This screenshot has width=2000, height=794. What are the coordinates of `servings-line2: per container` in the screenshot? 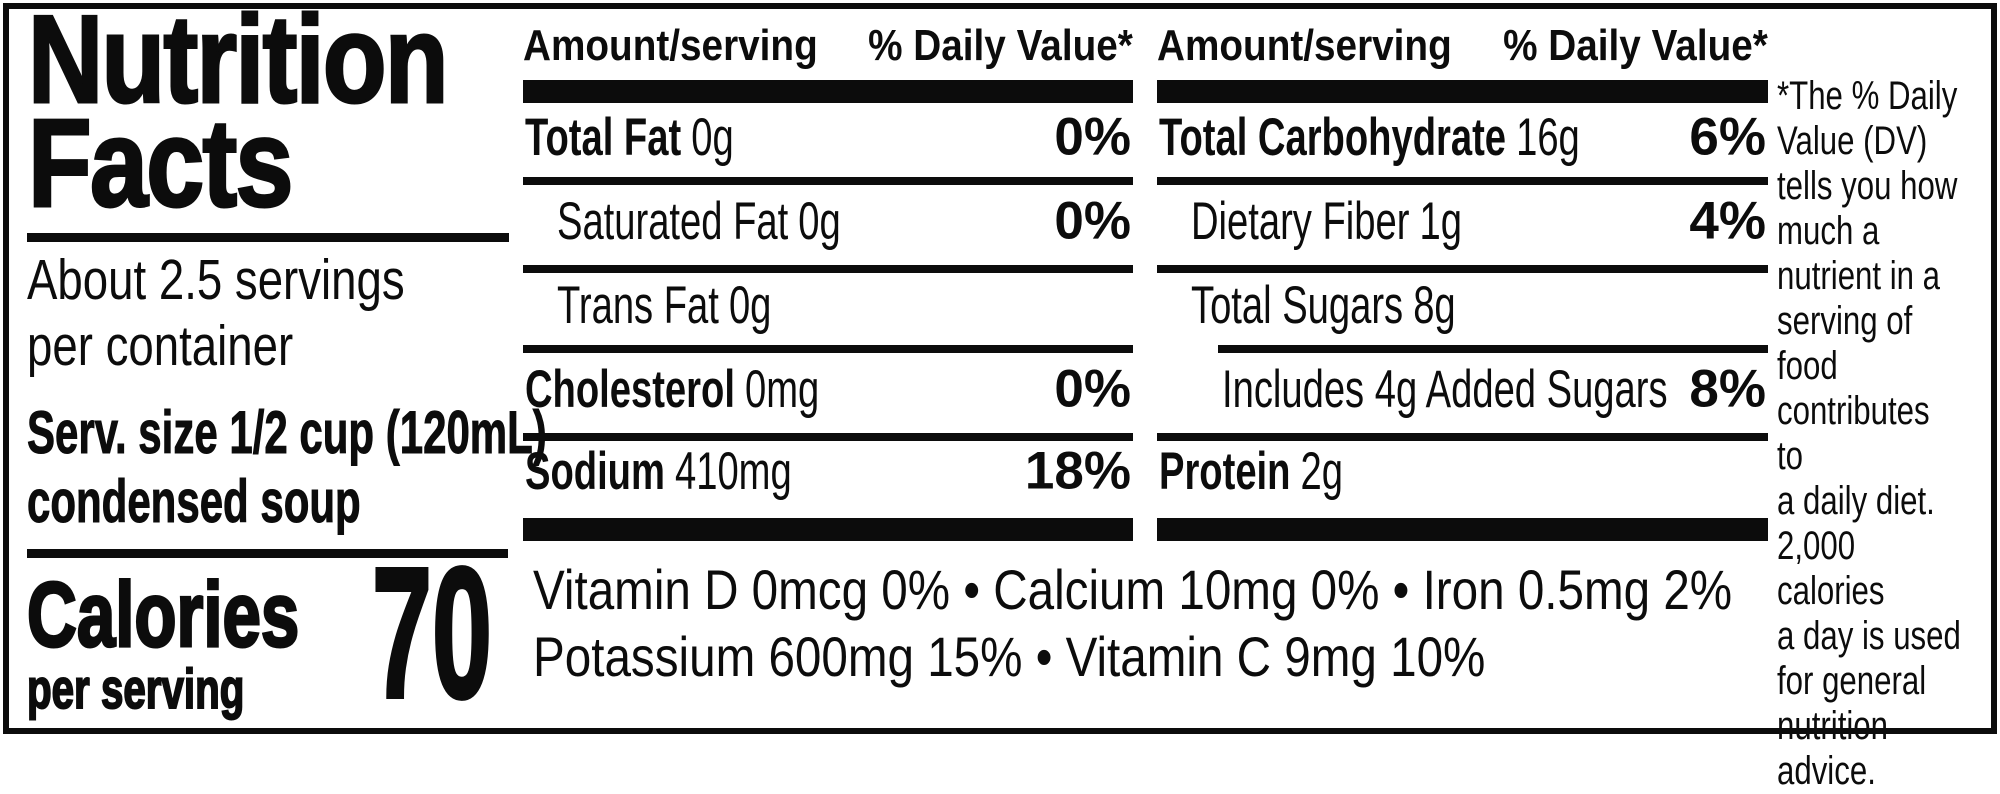 It's located at (160, 346).